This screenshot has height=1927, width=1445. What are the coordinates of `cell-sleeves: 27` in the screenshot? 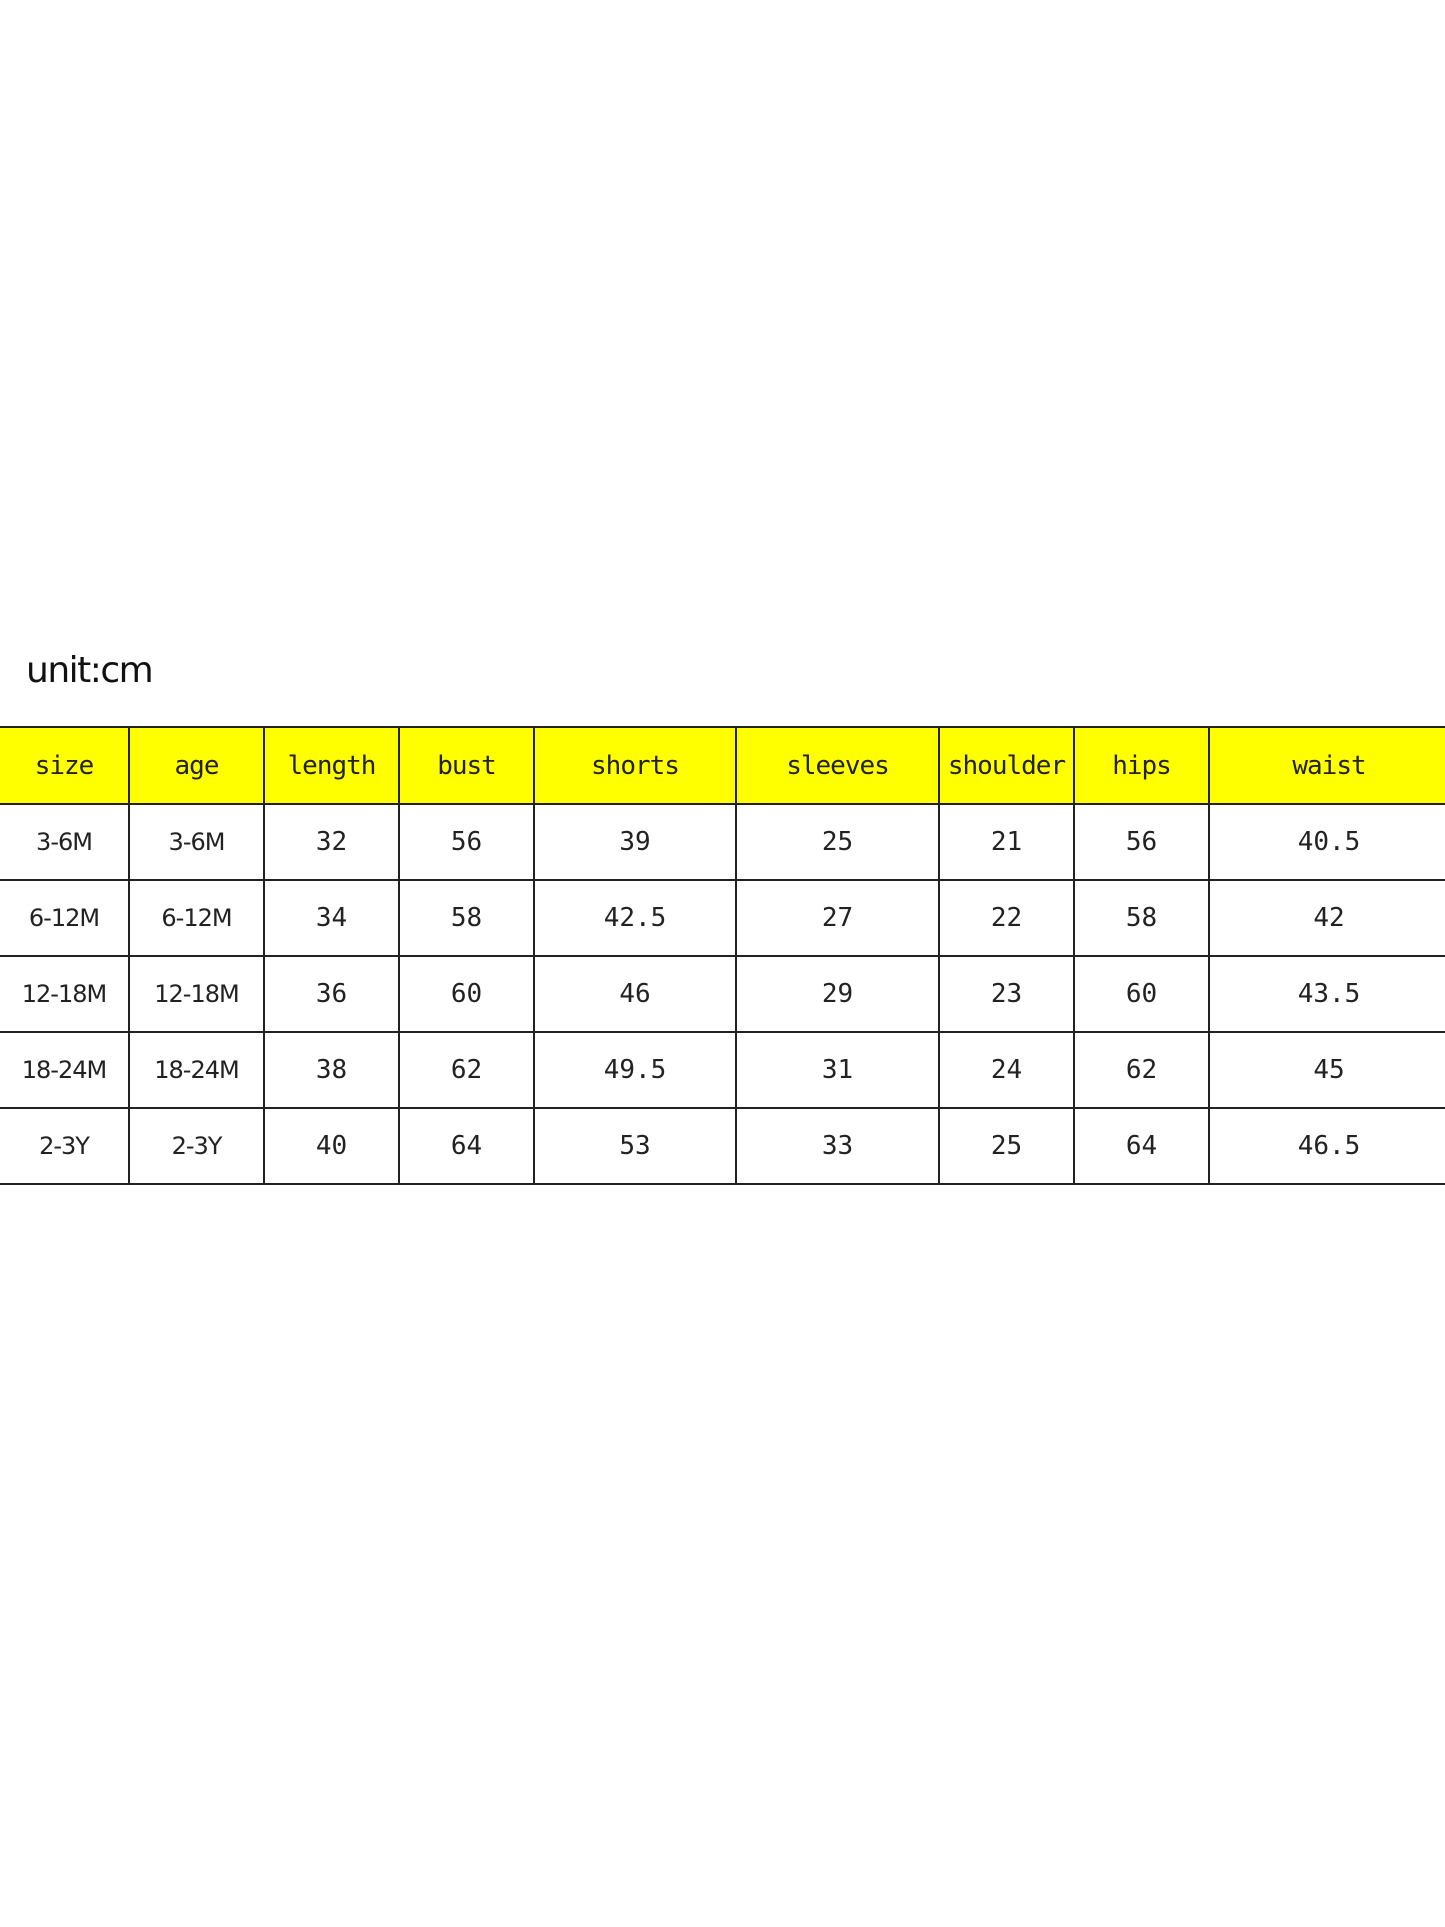 It's located at (837, 918).